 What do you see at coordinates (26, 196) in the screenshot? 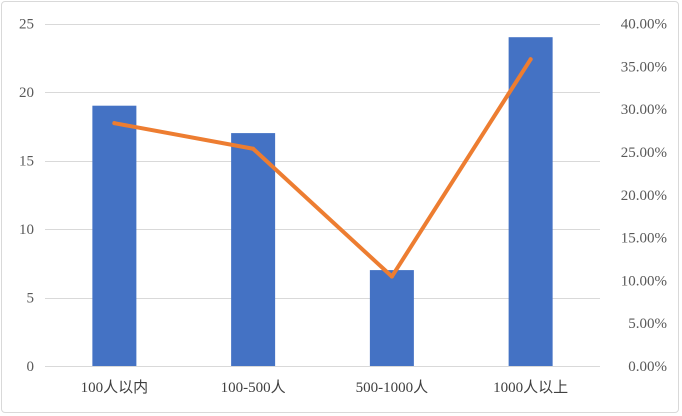
I see `left-axis: 0 5 10 15 20 25` at bounding box center [26, 196].